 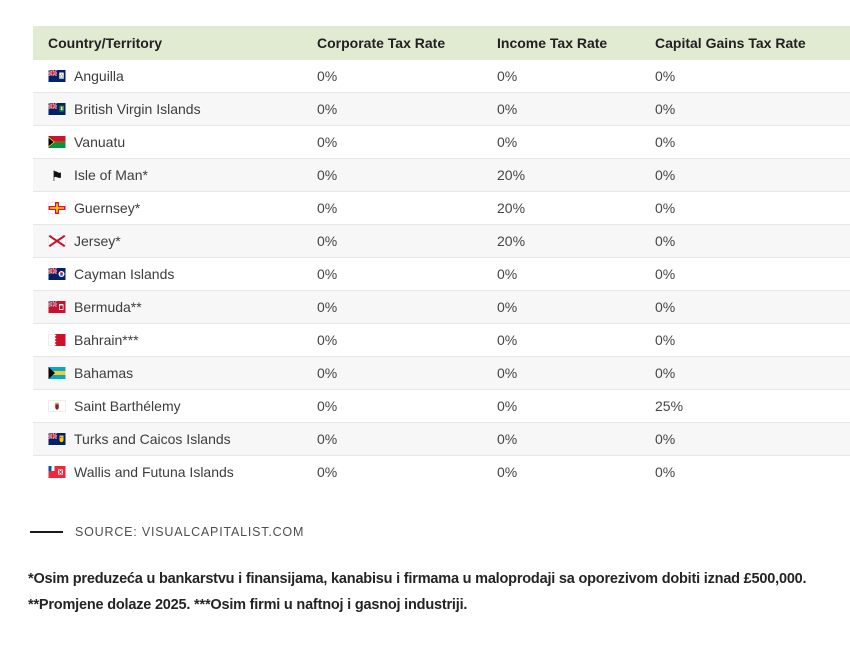 I want to click on table-row: Saint Barthélemy 0% 0% 25%, so click(x=441, y=406).